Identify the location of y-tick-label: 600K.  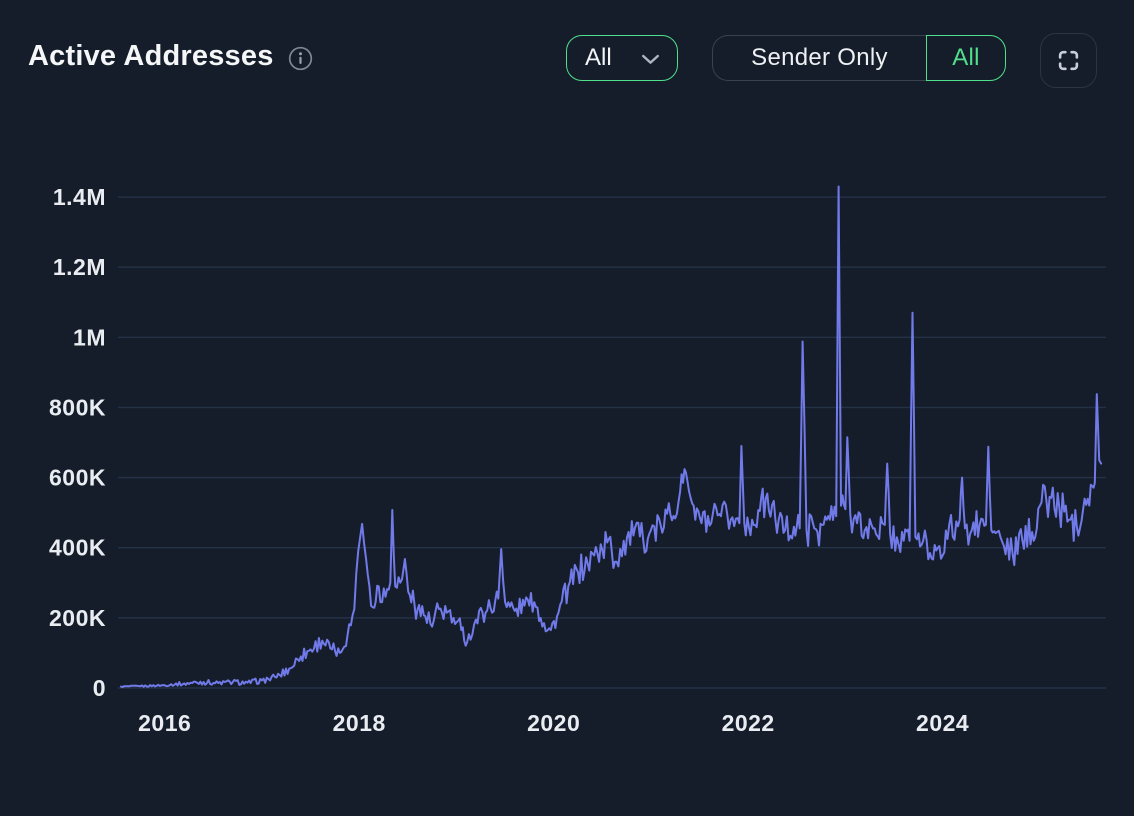
(77, 478).